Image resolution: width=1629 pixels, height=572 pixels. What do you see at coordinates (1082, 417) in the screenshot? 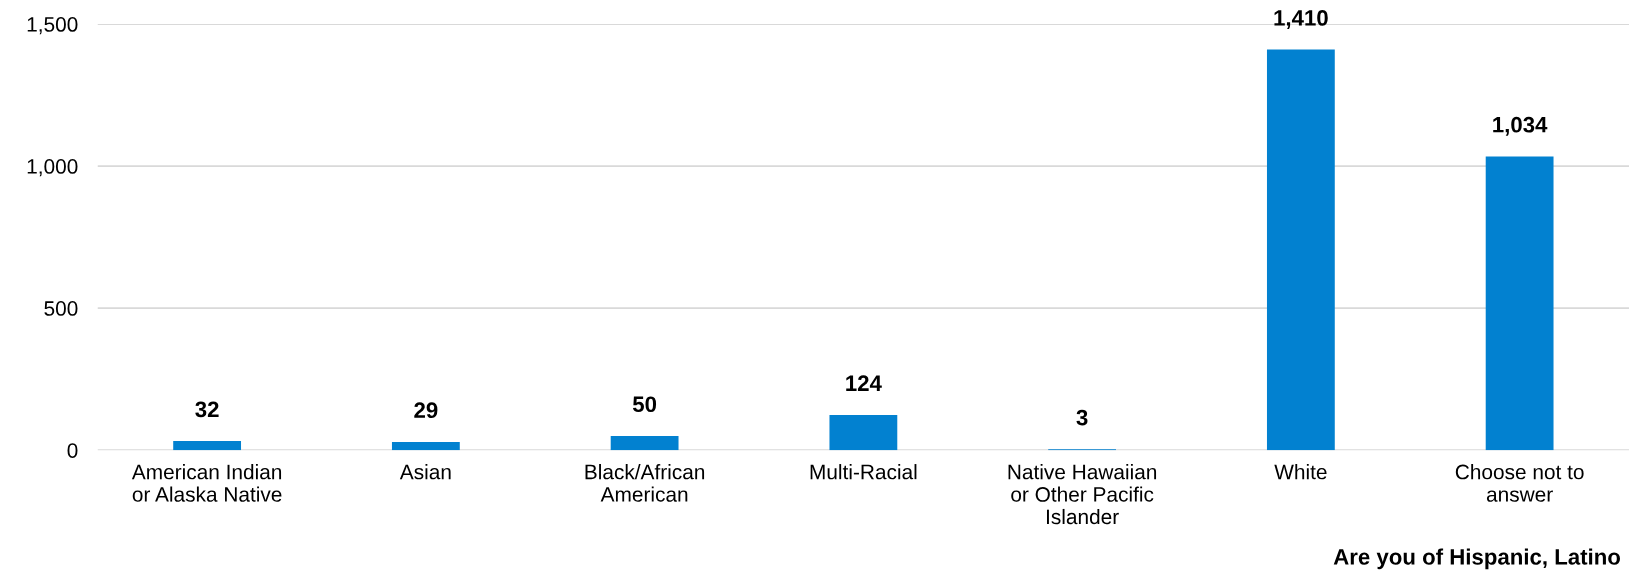
I see `data-label: 3` at bounding box center [1082, 417].